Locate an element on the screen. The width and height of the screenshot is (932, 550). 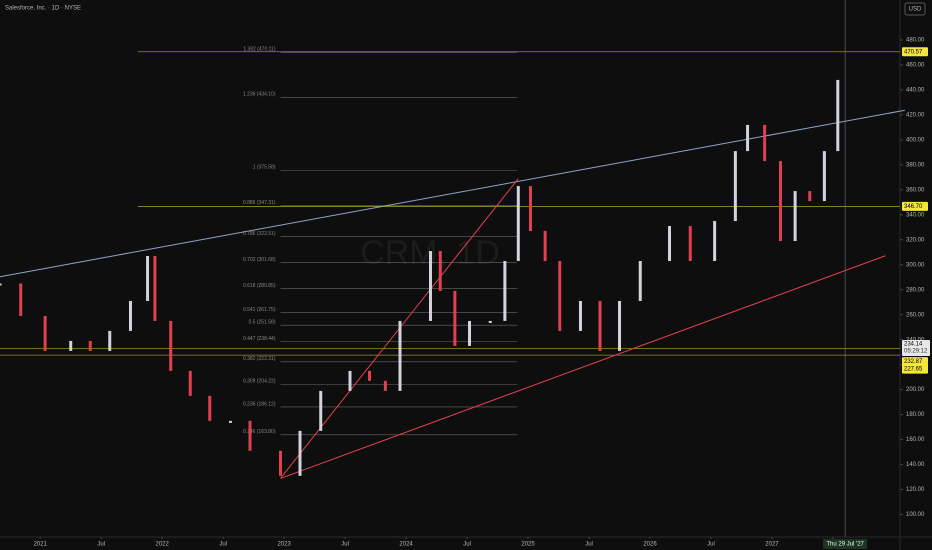
cursor-label-box is located at coordinates (845, 544).